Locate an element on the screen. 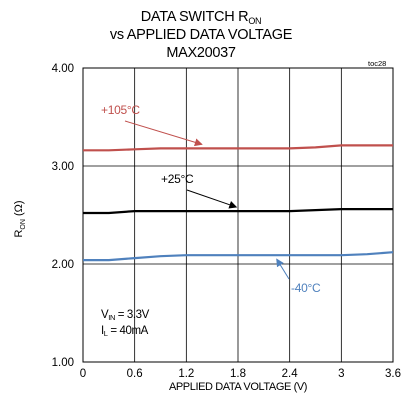  y-tick-label: 4.00 is located at coordinates (63, 69).